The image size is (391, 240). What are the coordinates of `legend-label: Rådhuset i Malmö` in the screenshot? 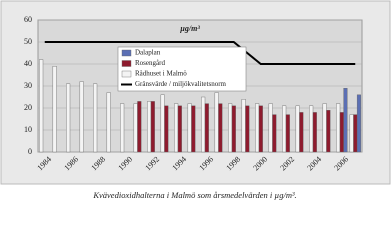 It's located at (161, 74).